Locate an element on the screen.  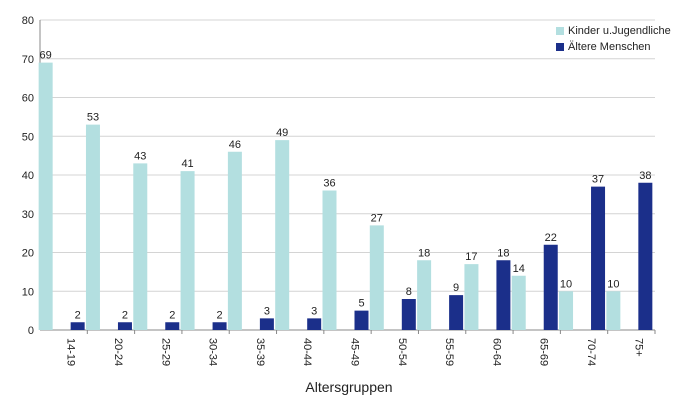
data-label: 41 is located at coordinates (187, 164).